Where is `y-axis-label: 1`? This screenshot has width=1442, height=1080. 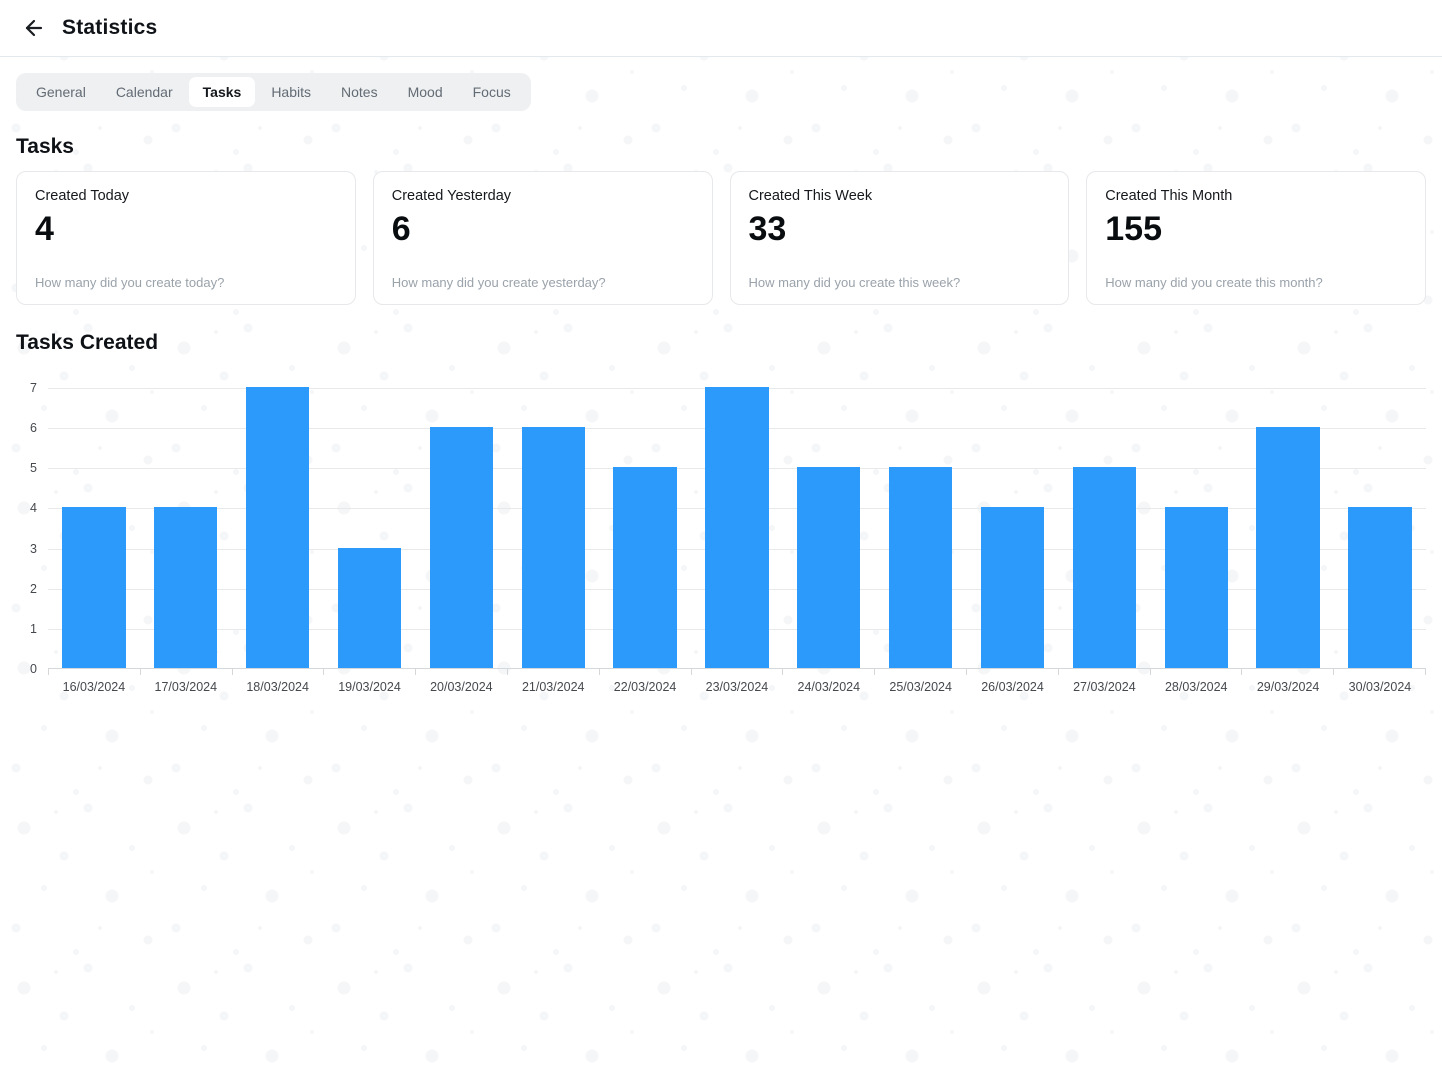
y-axis-label: 1 is located at coordinates (33, 628).